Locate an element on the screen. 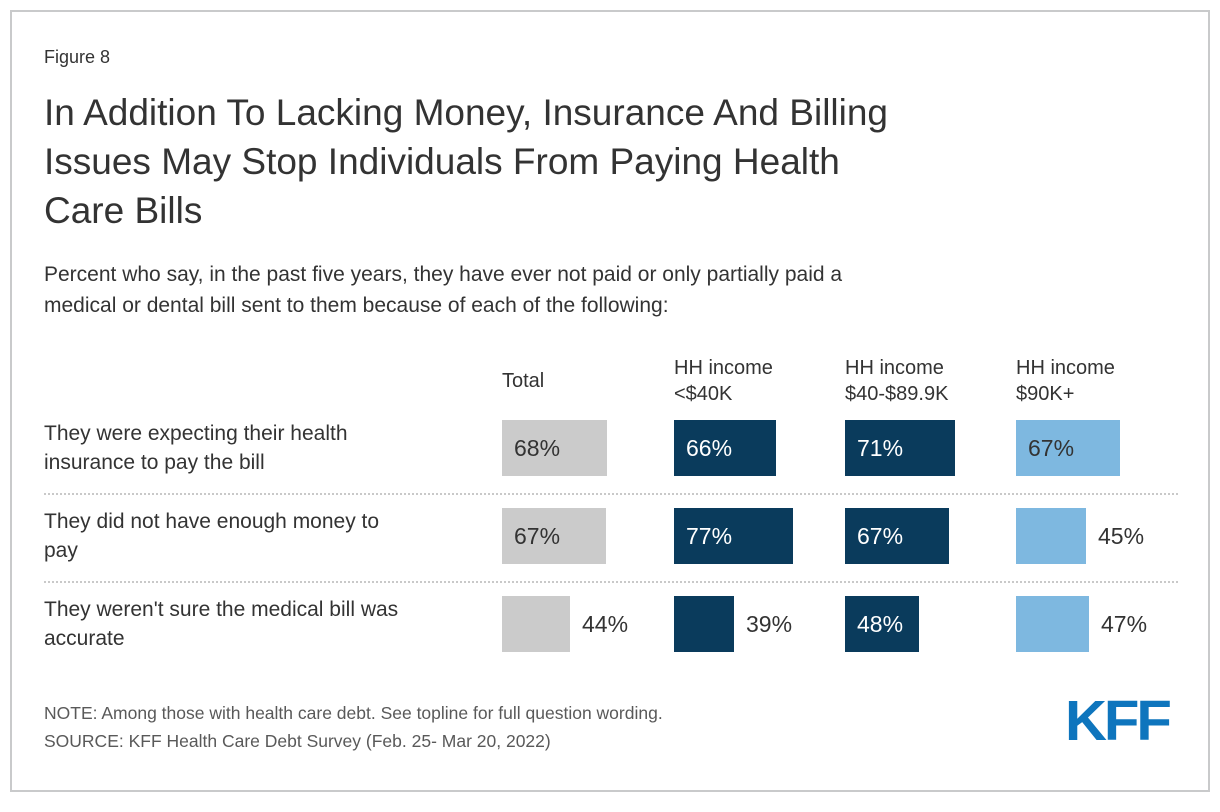  bar-cell: 68% is located at coordinates (588, 448).